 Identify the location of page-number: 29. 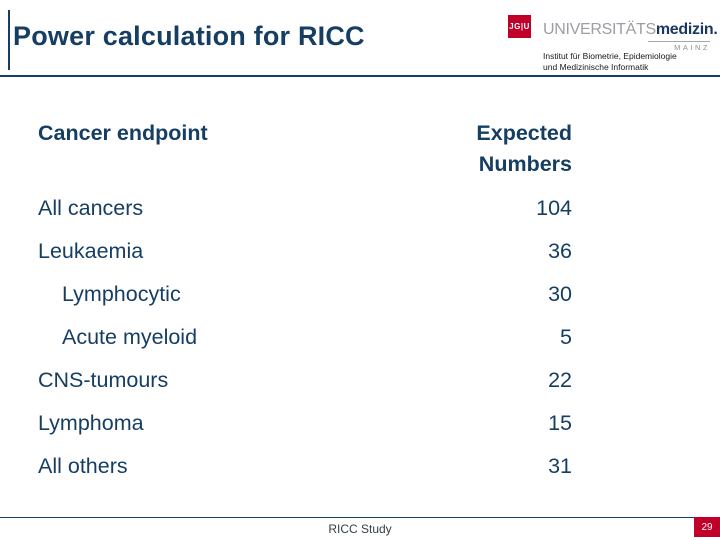
(707, 527).